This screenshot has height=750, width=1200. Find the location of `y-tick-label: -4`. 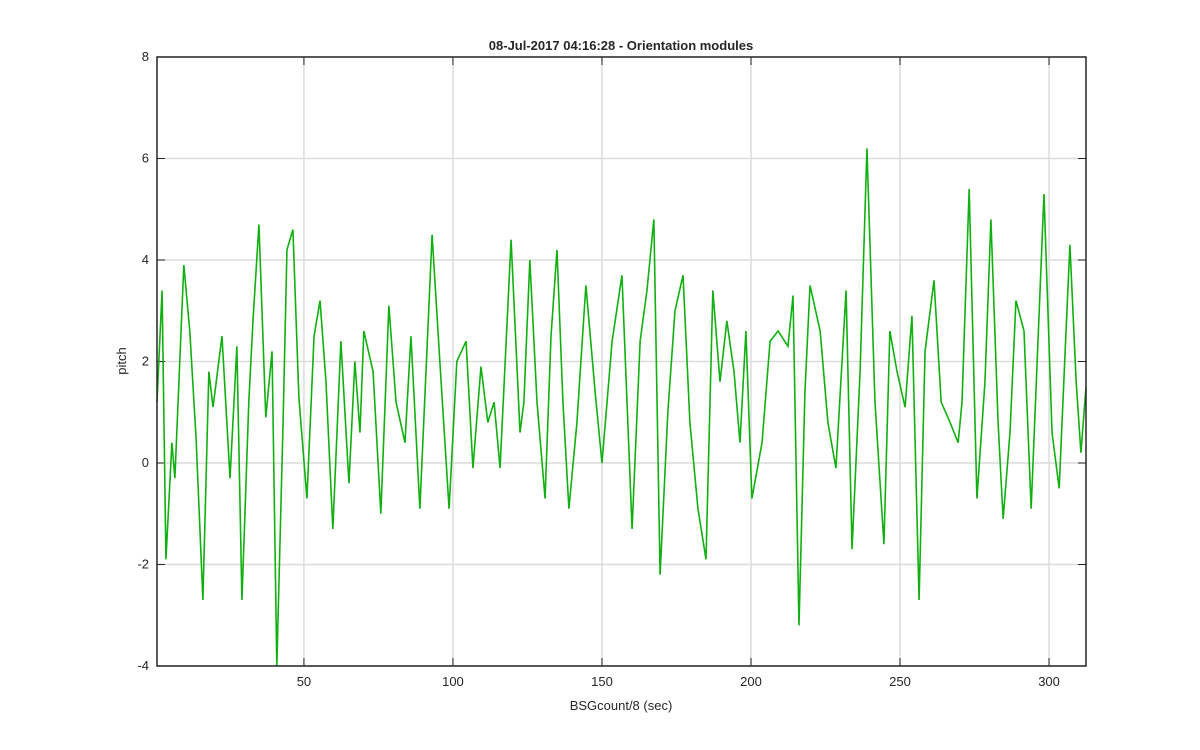

y-tick-label: -4 is located at coordinates (143, 665).